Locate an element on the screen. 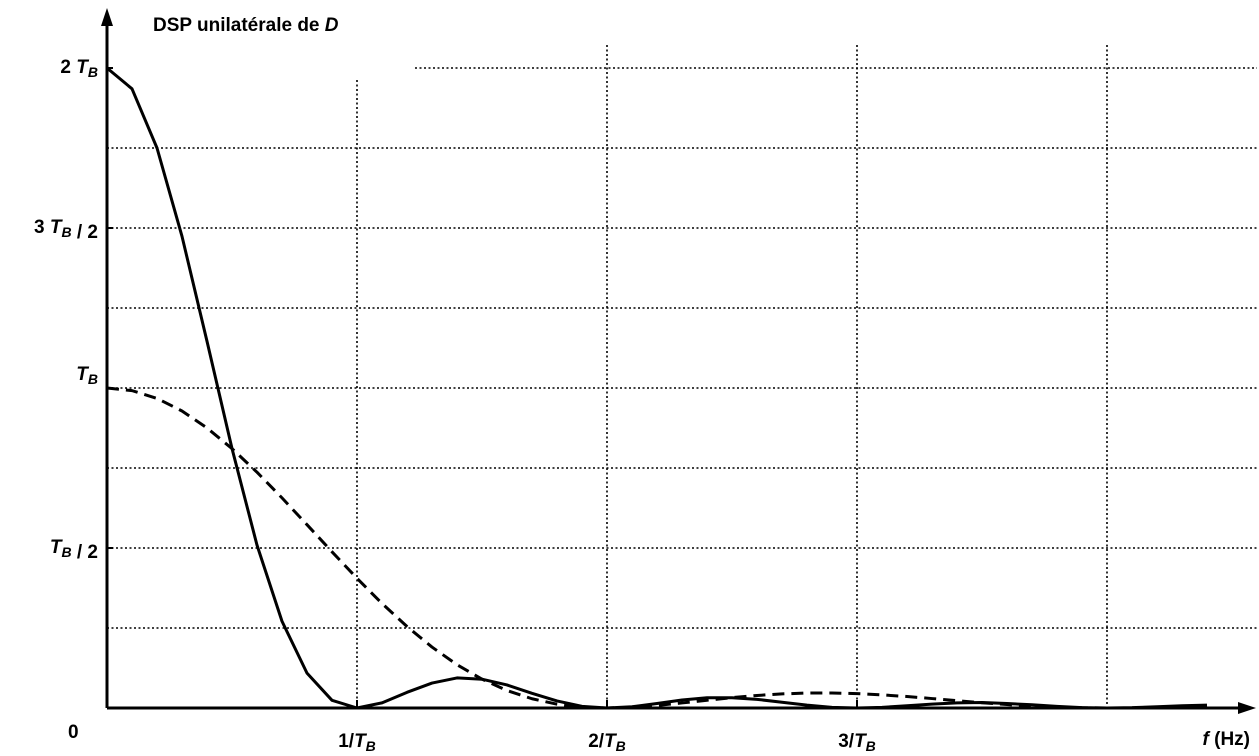  x-tick-label: 2/TB is located at coordinates (607, 742).